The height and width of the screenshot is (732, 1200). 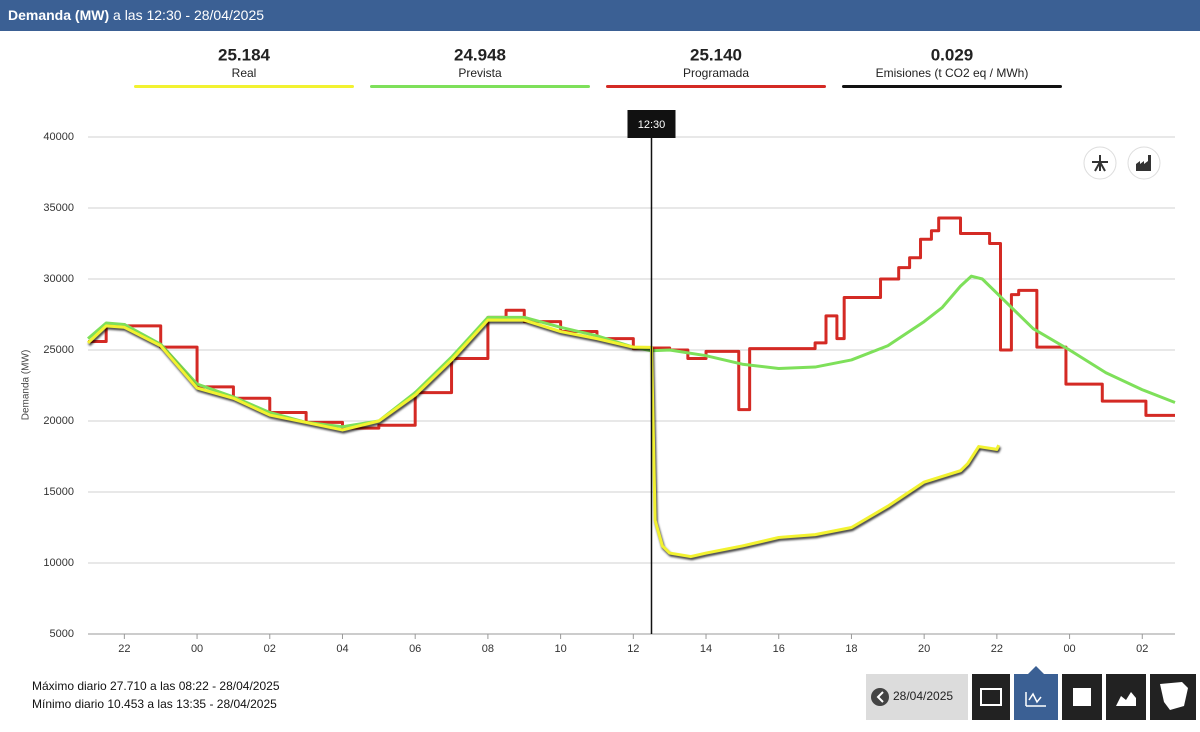 I want to click on area-button, so click(x=1126, y=697).